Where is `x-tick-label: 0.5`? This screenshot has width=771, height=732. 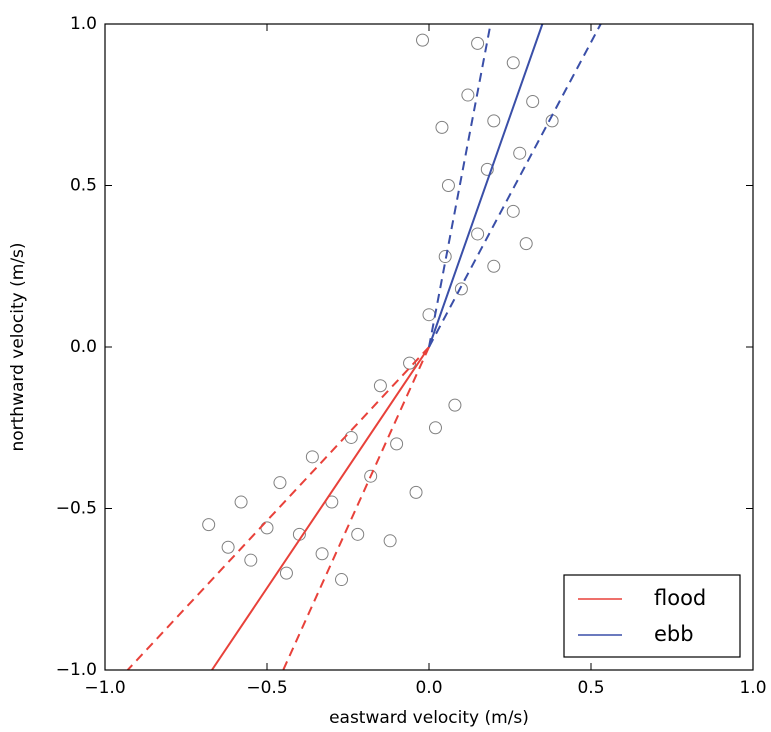
x-tick-label: 0.5 is located at coordinates (590, 688).